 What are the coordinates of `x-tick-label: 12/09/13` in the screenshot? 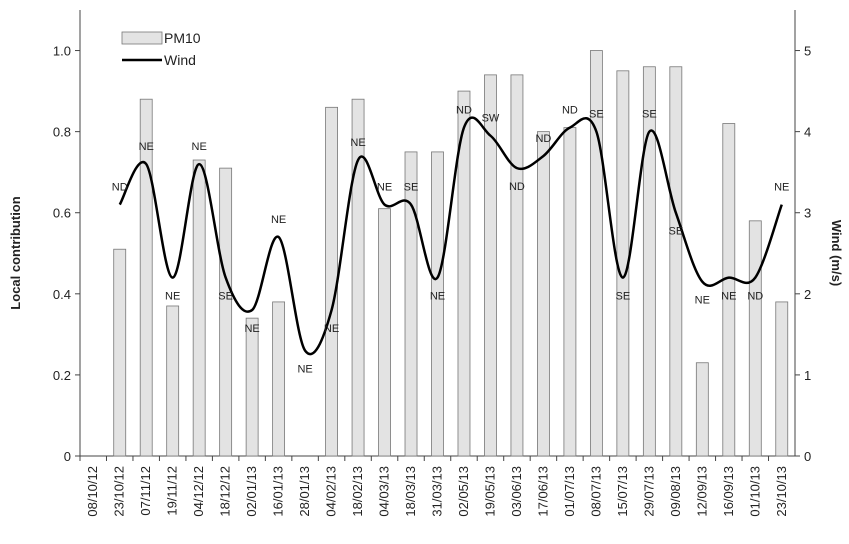 It's located at (701, 491).